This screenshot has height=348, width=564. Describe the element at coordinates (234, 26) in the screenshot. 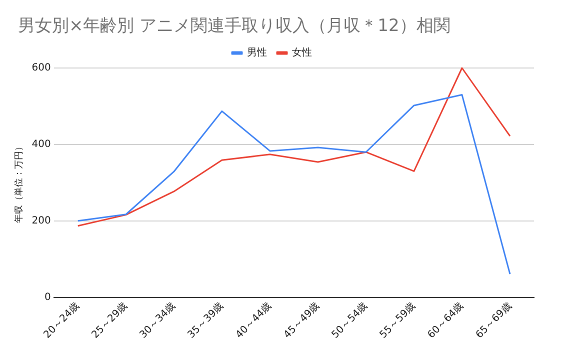

I see `chart-title: 男女別×年齢別 アニメ関連手取り収入（月収＊12）相関` at that location.